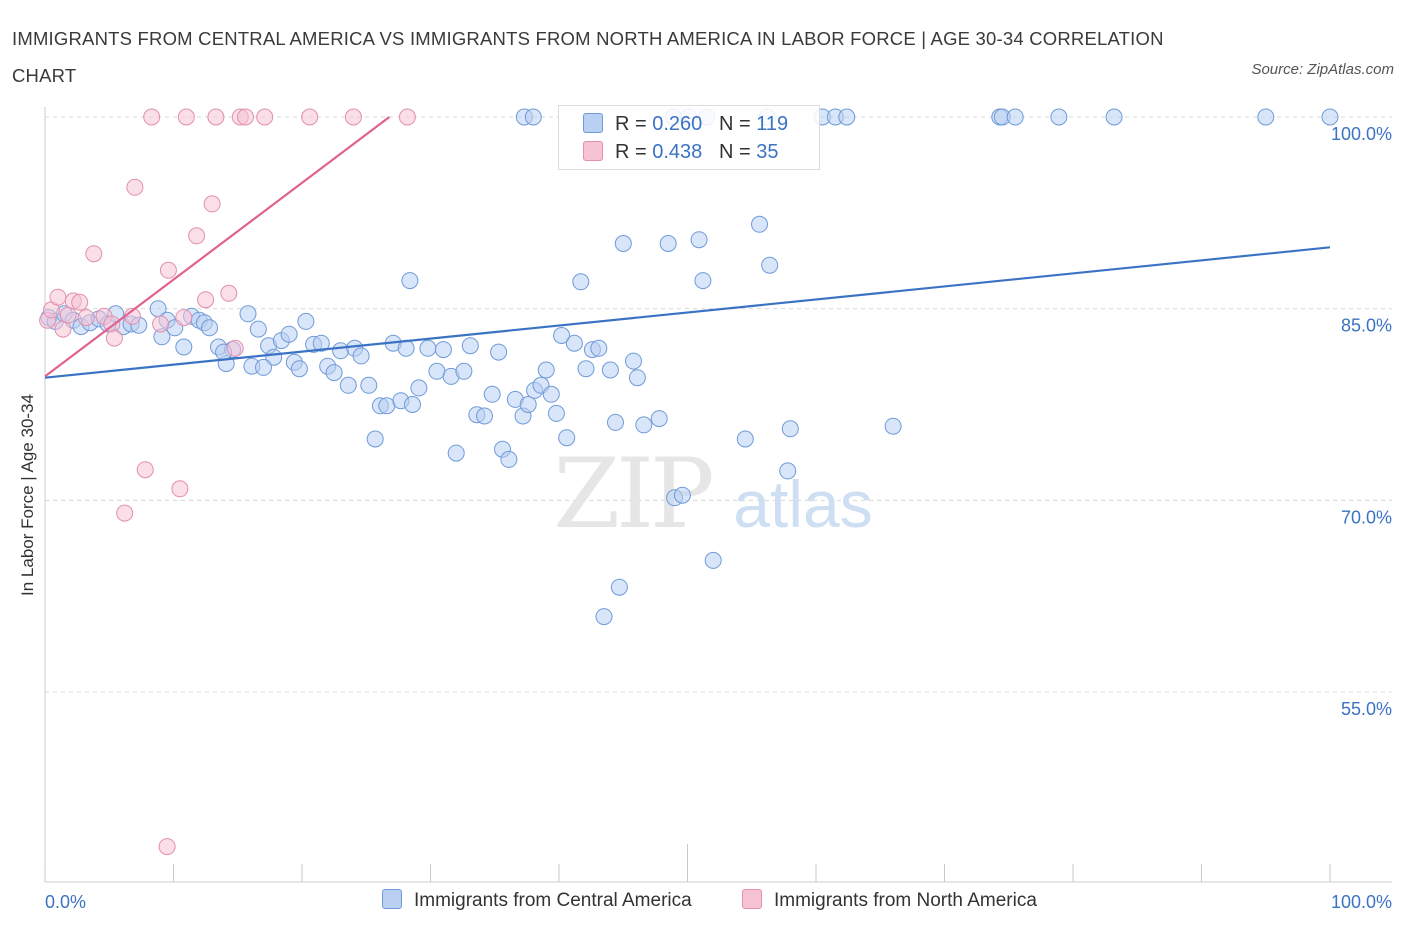 Image resolution: width=1406 pixels, height=930 pixels. I want to click on y-tick-label: 70.0%, so click(1366, 517).